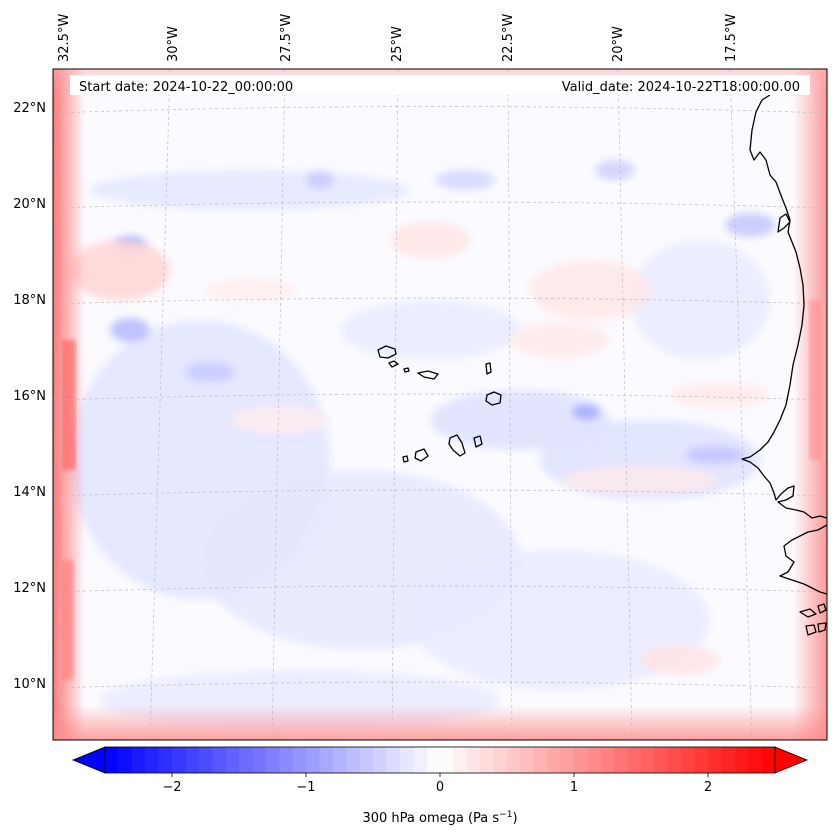  Describe the element at coordinates (440, 397) in the screenshot. I see `parallel-16N` at that location.